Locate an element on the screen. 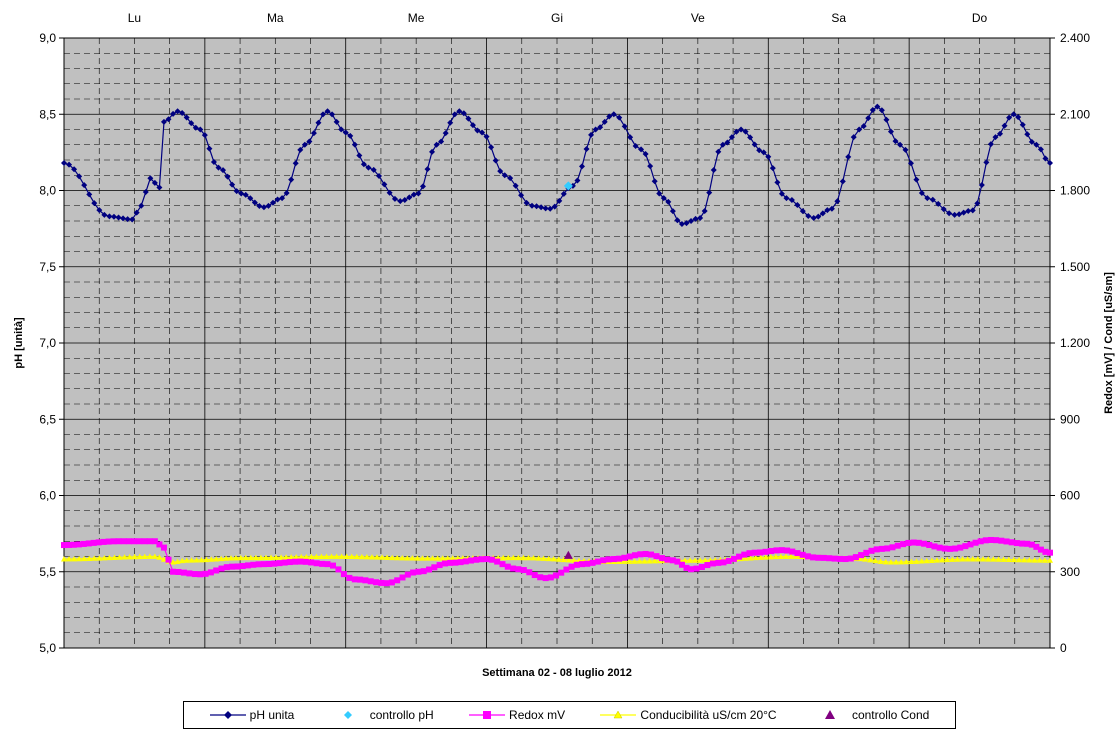 The image size is (1120, 731). y2-tick-label: 600 is located at coordinates (1070, 496).